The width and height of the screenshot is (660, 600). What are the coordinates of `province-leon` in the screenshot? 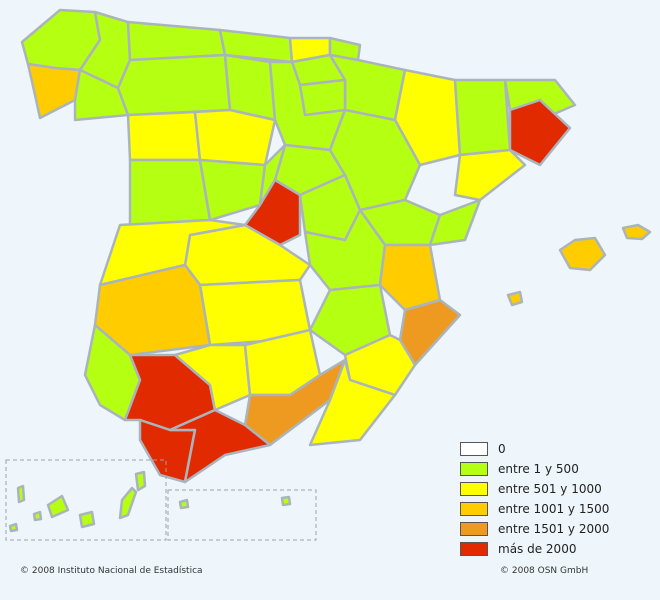 It's located at (174, 85).